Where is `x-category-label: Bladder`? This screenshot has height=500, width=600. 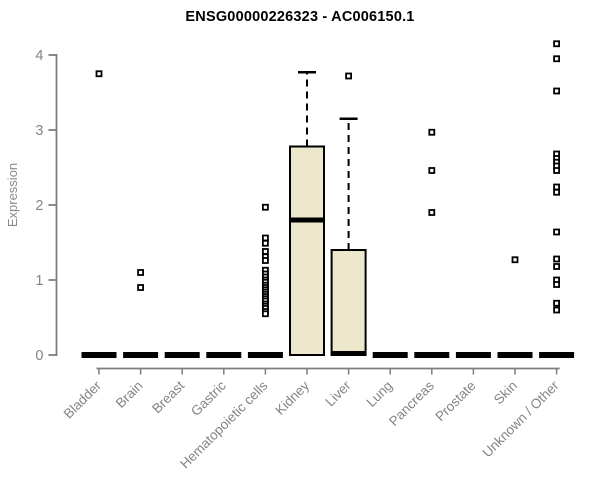 x-category-label: Bladder is located at coordinates (83, 400).